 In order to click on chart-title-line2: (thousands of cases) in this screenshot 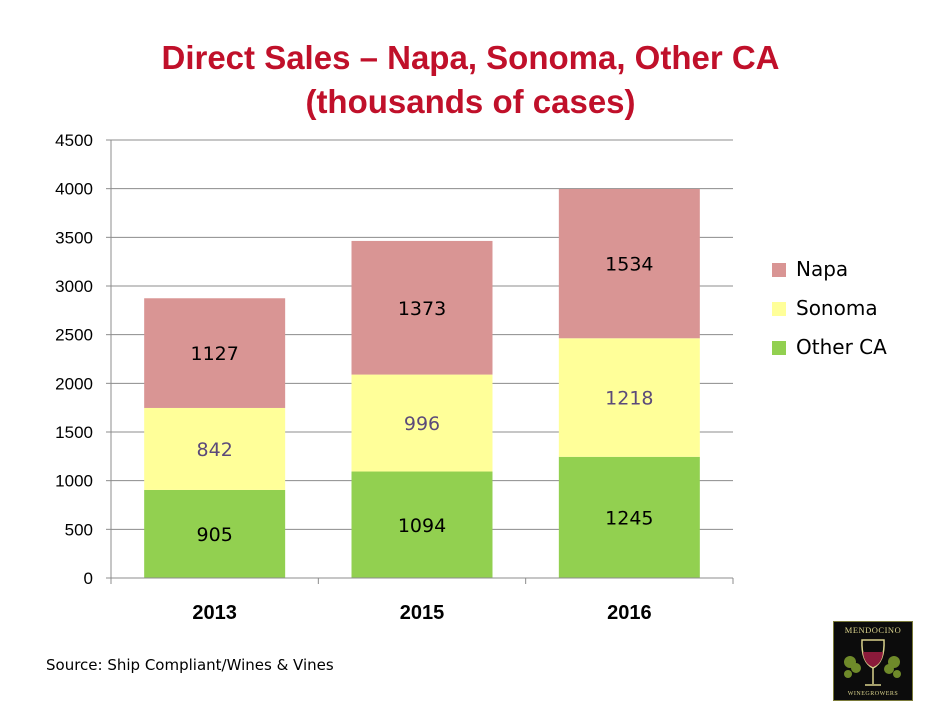, I will do `click(470, 101)`.